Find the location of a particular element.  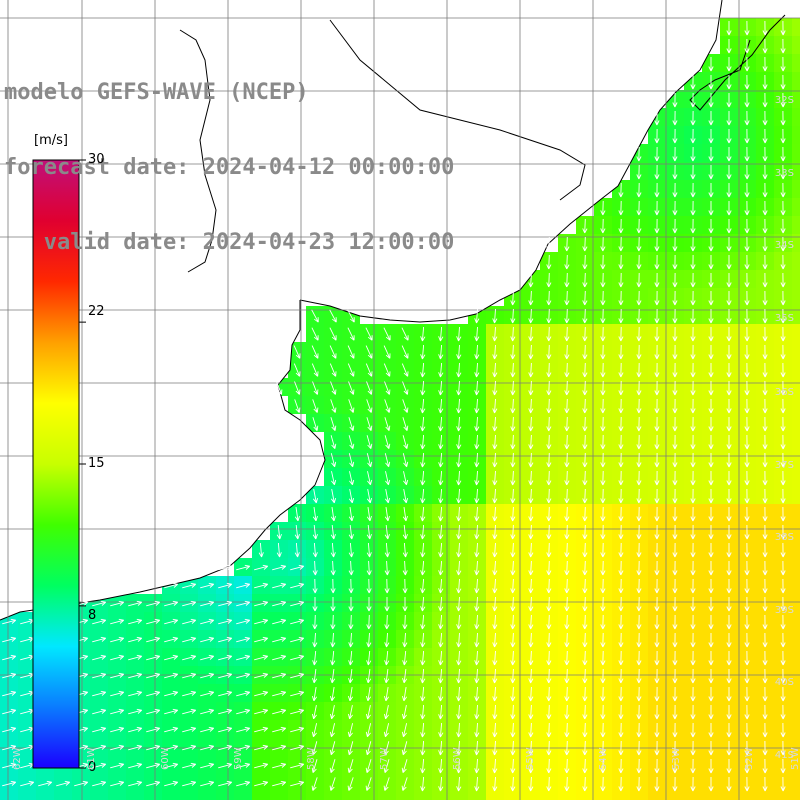

colorbar-ticks is located at coordinates (82, 464).